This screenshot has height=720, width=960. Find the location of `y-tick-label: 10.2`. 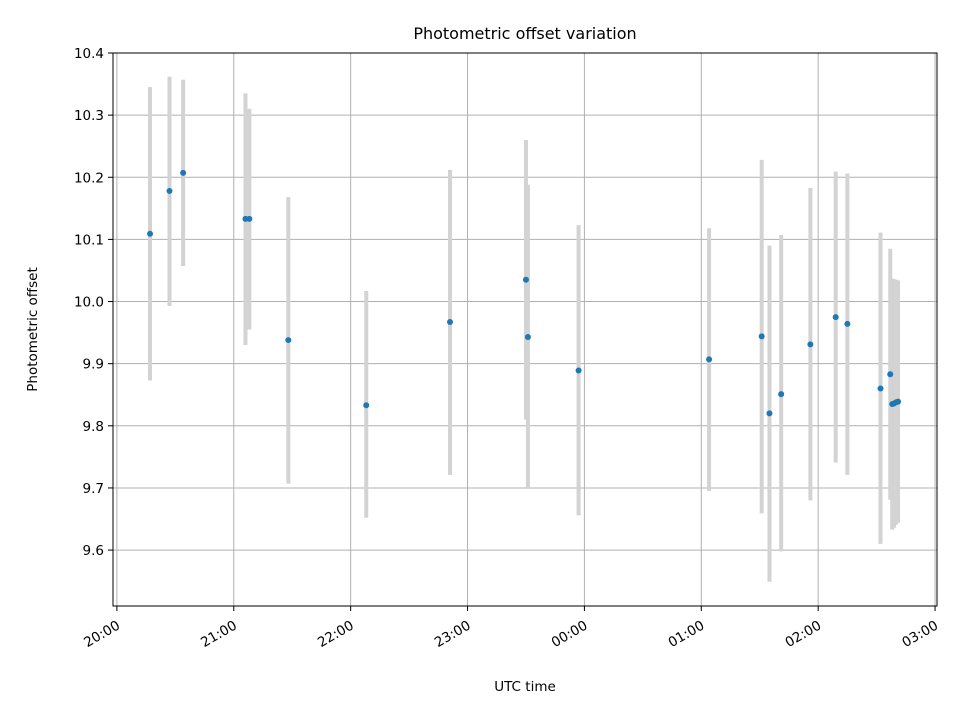

y-tick-label: 10.2 is located at coordinates (89, 178).